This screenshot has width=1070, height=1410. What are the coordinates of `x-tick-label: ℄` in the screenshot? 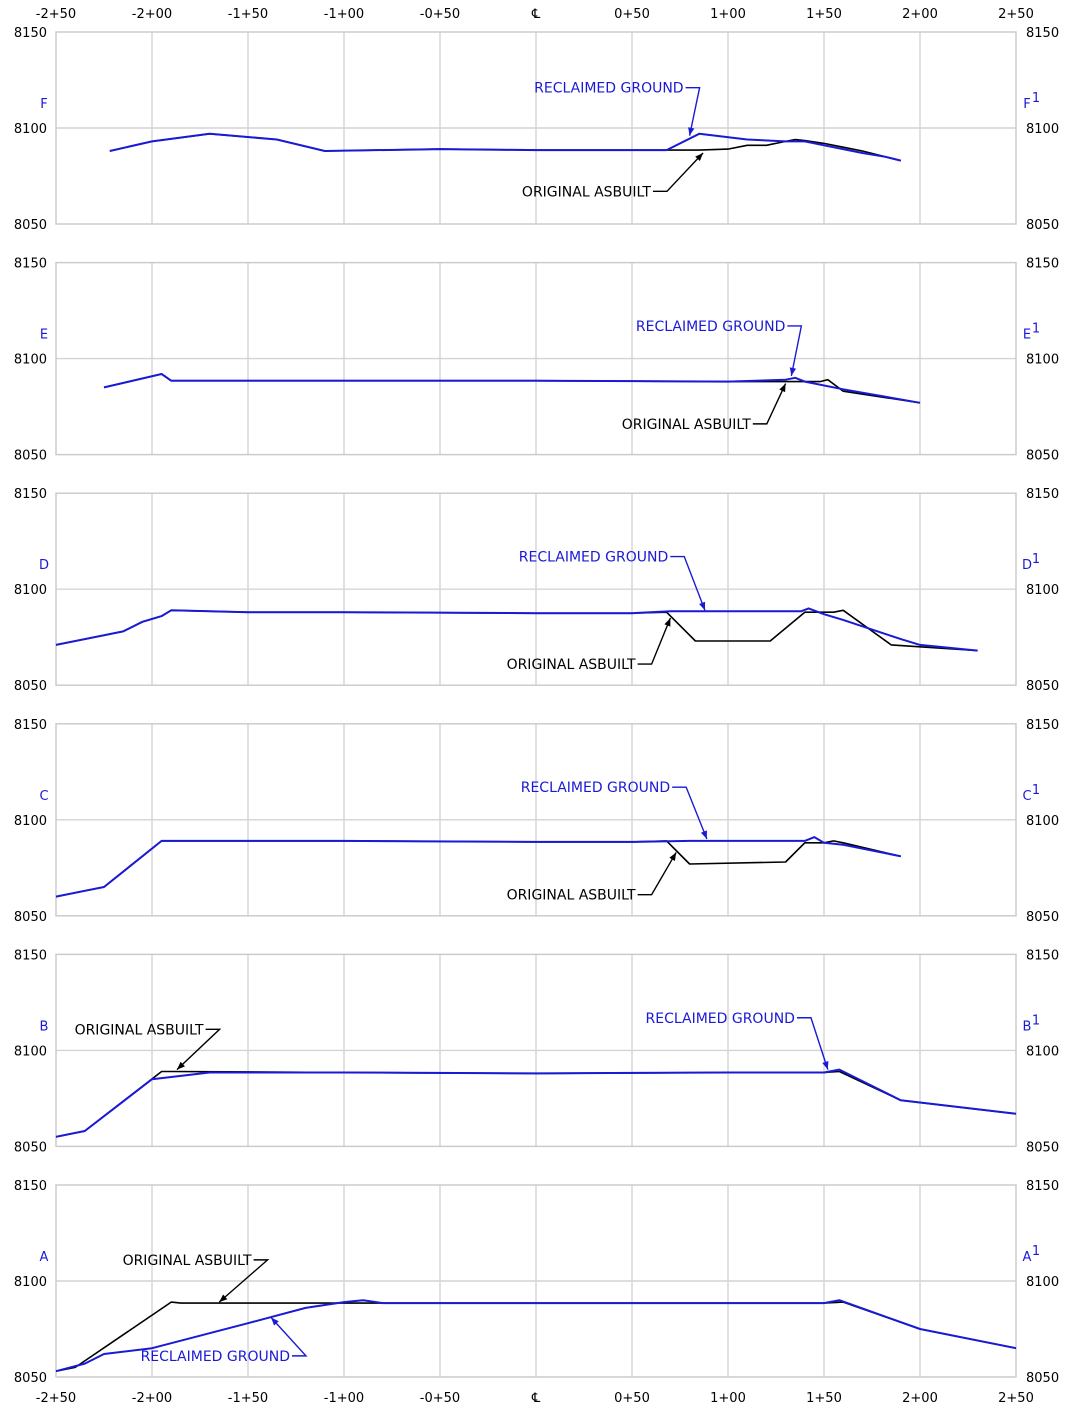 It's located at (536, 14).